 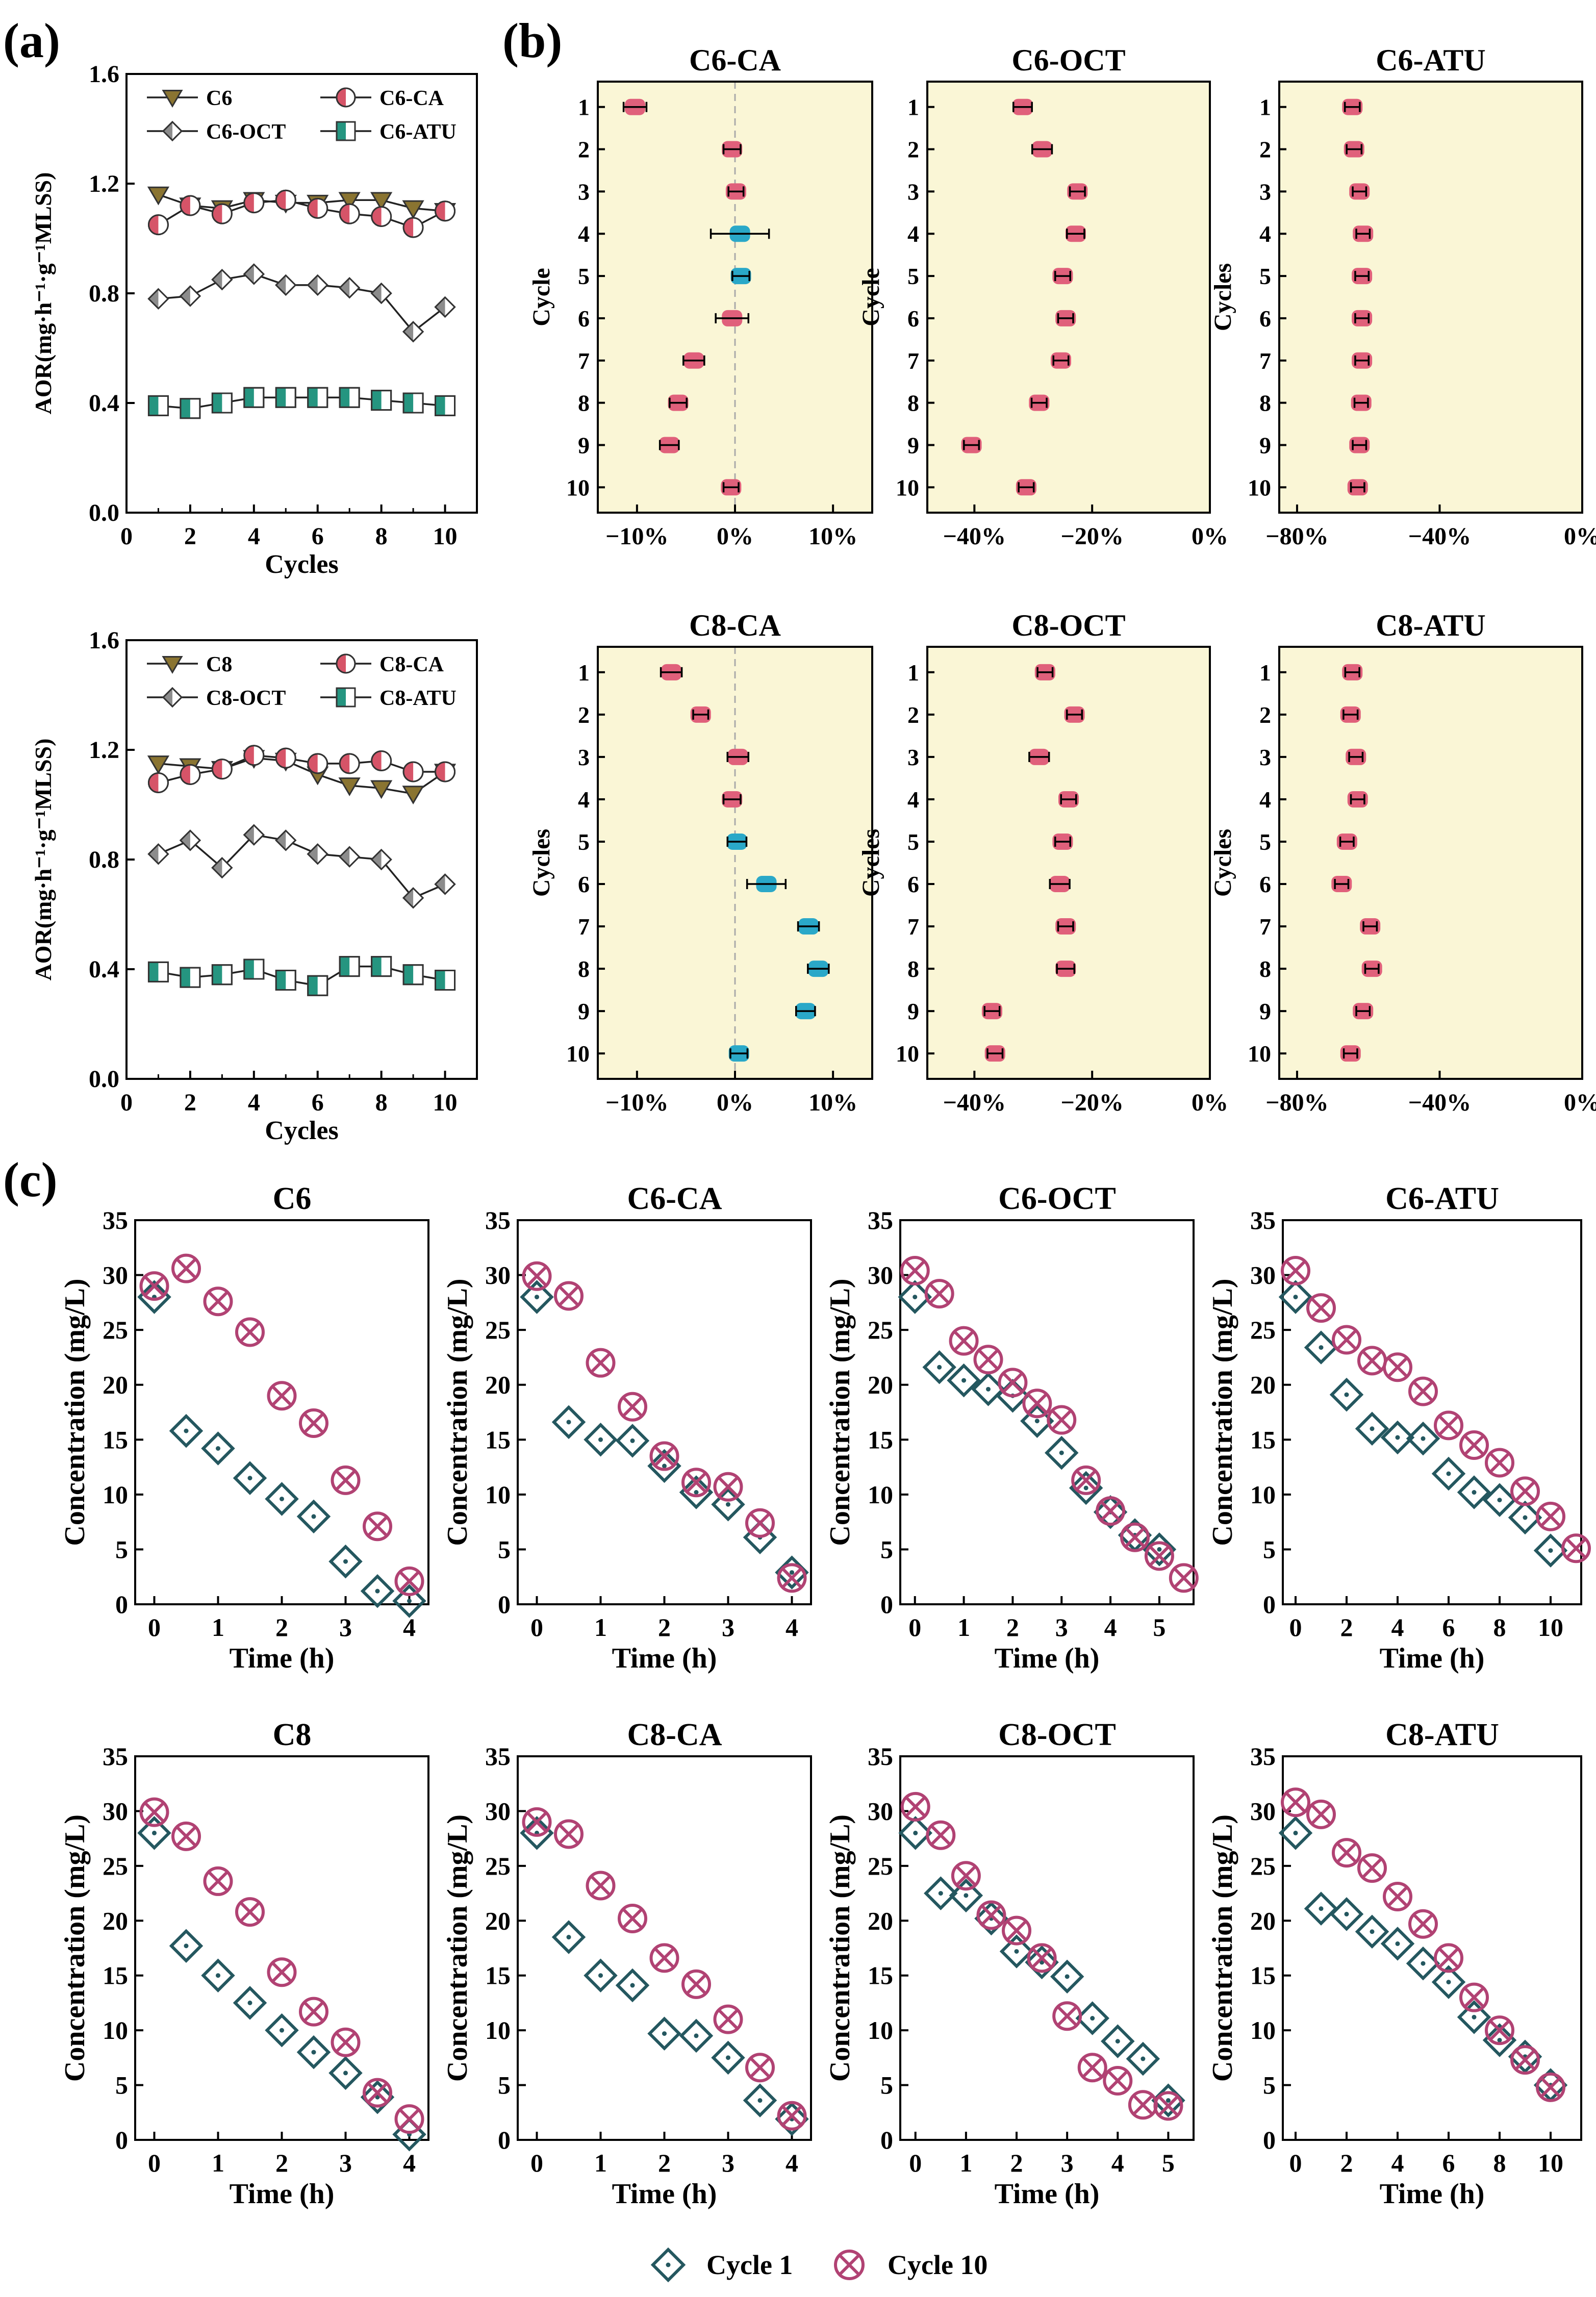 I want to click on y-tick-label: 1, so click(x=584, y=107).